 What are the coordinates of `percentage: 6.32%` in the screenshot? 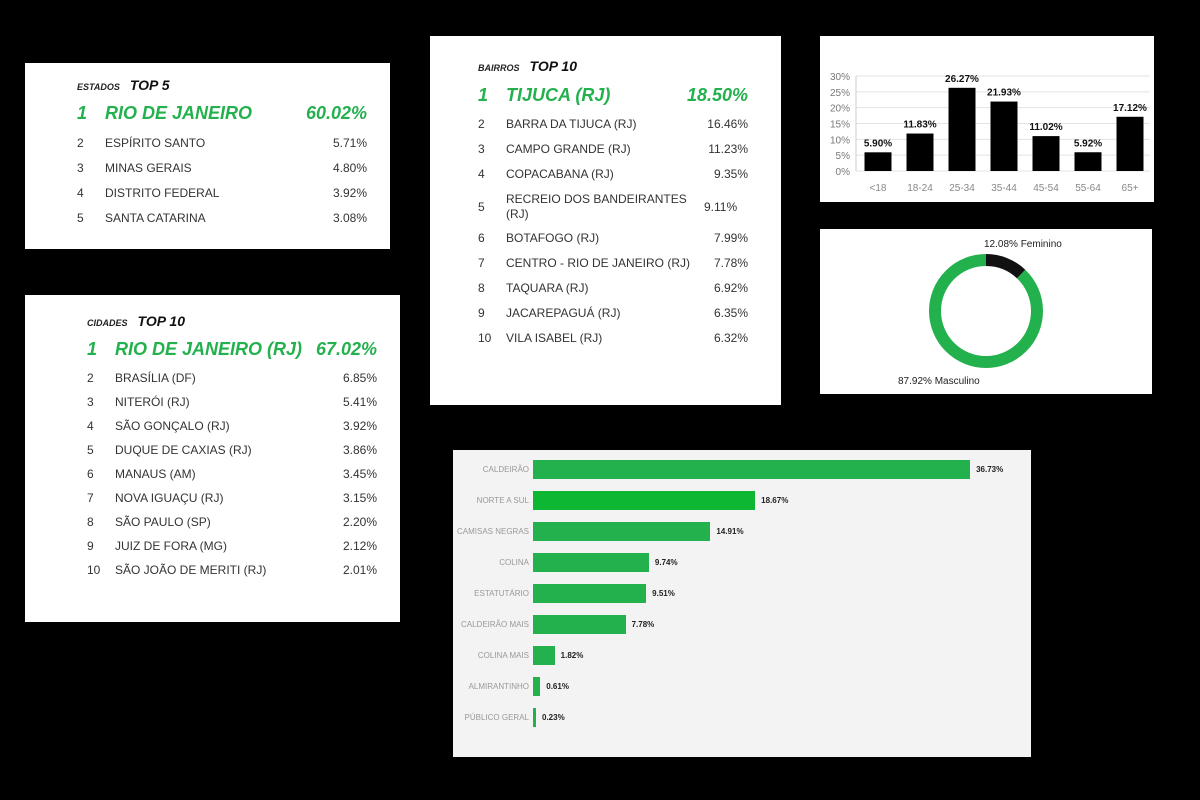 It's located at (730, 338).